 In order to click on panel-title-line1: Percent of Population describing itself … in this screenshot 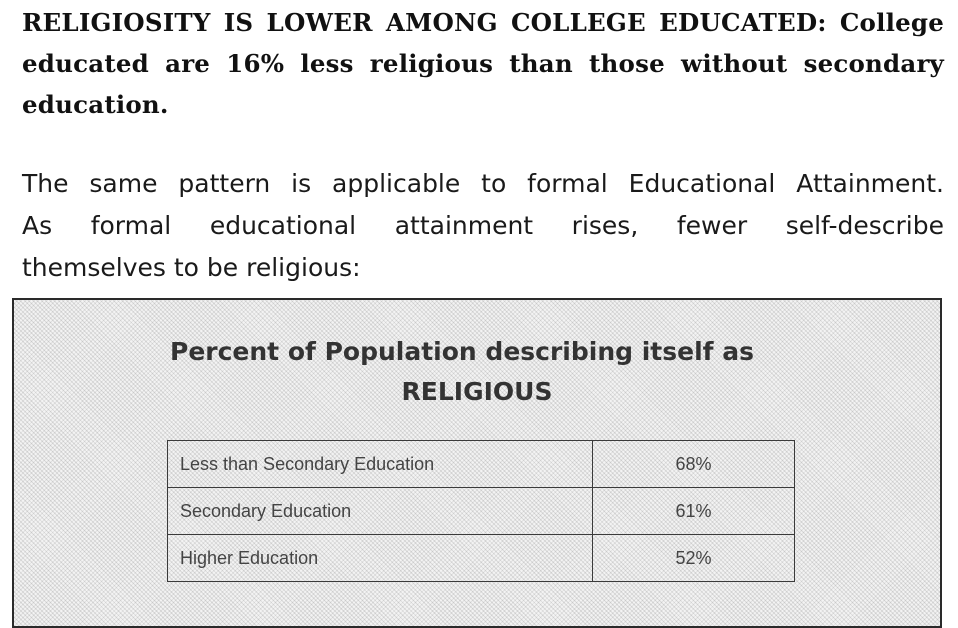, I will do `click(462, 351)`.